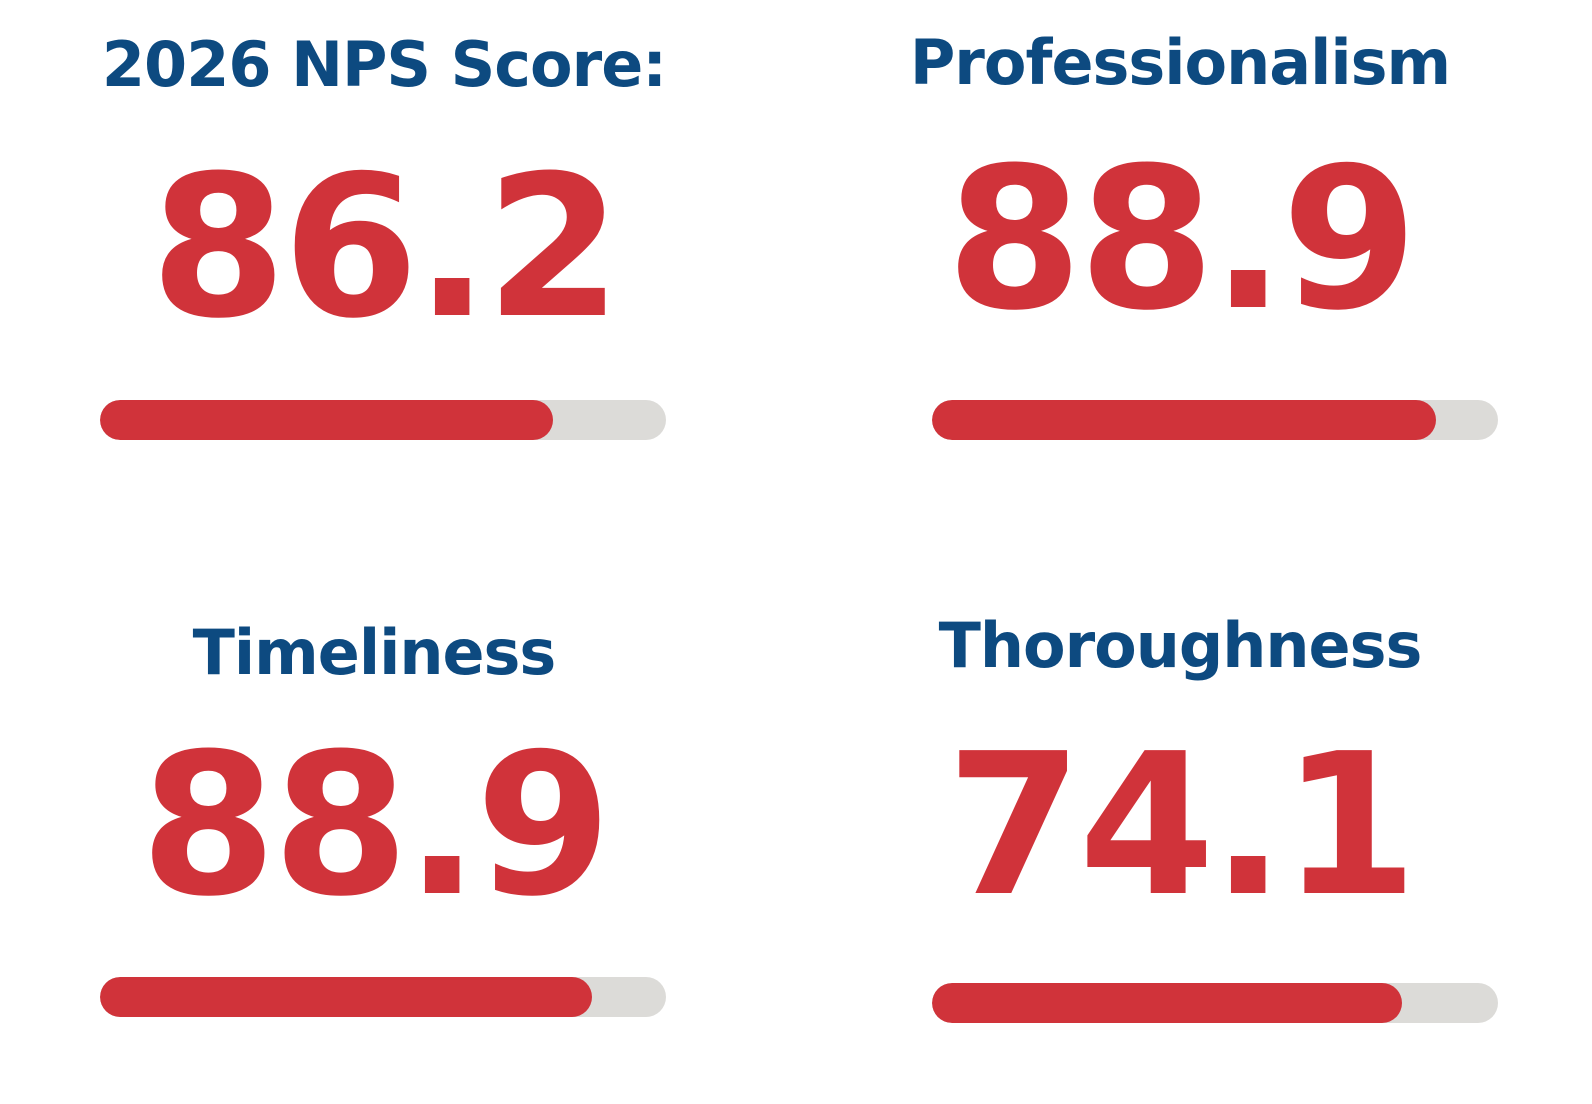 The width and height of the screenshot is (1592, 1104). Describe the element at coordinates (374, 652) in the screenshot. I see `metric-title: Timeliness` at that location.